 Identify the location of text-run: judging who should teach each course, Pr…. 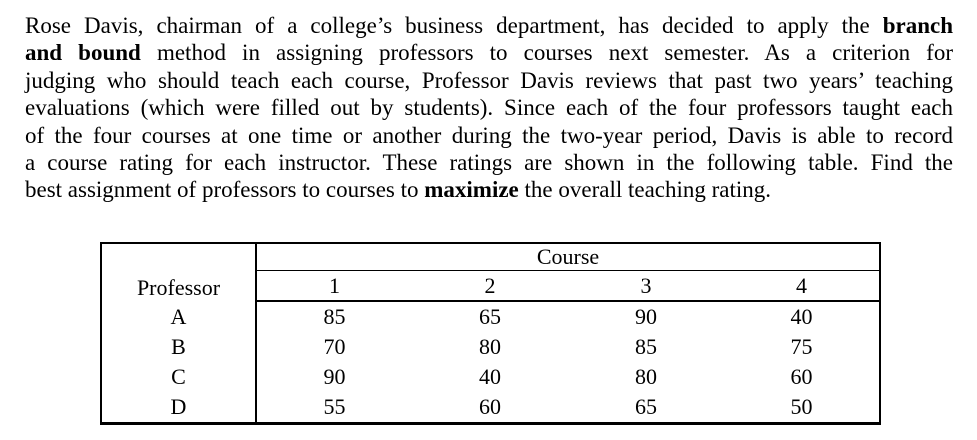
(489, 80).